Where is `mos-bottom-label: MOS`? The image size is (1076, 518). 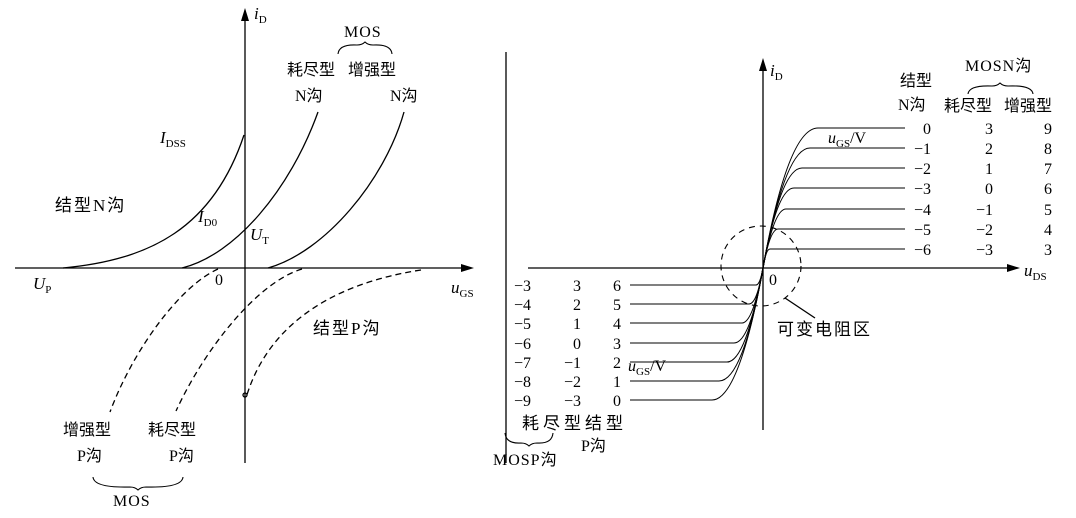 mos-bottom-label: MOS is located at coordinates (132, 501).